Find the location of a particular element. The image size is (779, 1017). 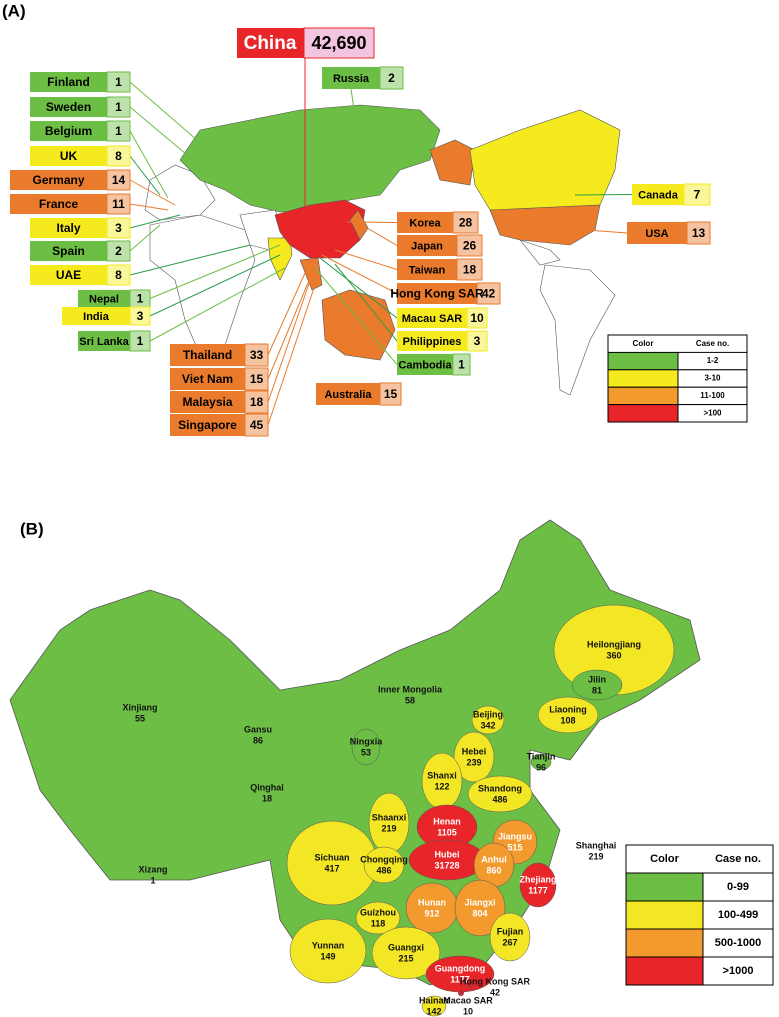

province-name: Hong Kong SAR is located at coordinates (495, 981).